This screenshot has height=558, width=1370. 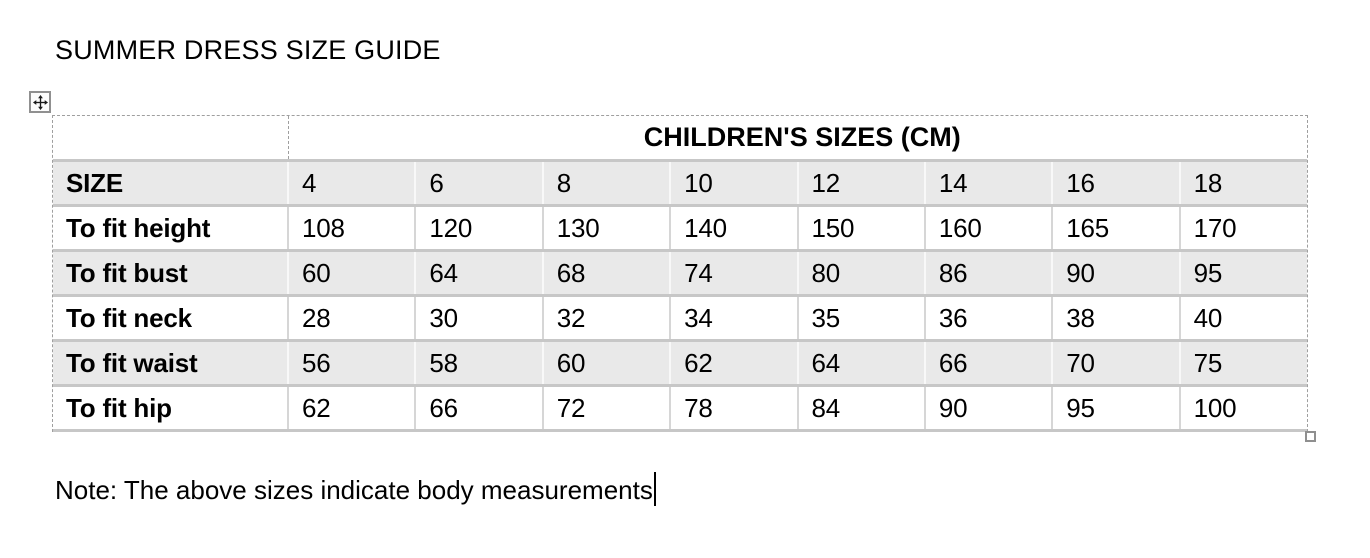 I want to click on table-row: To fit height 108 120 130 140 150 160 165 170, so click(x=680, y=227).